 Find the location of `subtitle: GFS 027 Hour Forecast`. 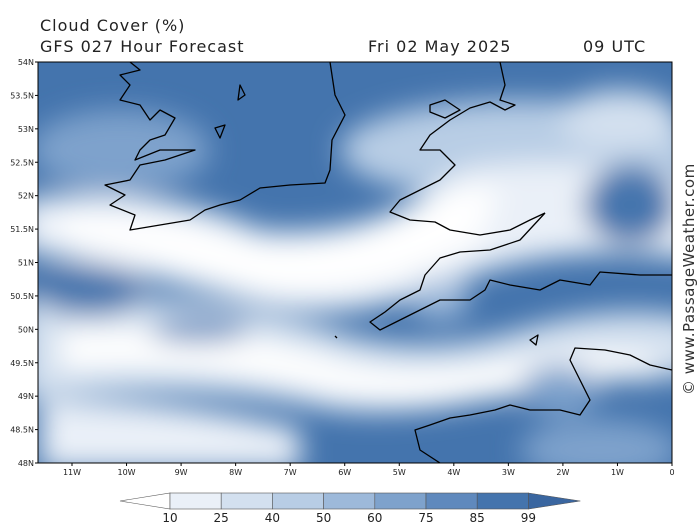

subtitle: GFS 027 Hour Forecast is located at coordinates (142, 46).